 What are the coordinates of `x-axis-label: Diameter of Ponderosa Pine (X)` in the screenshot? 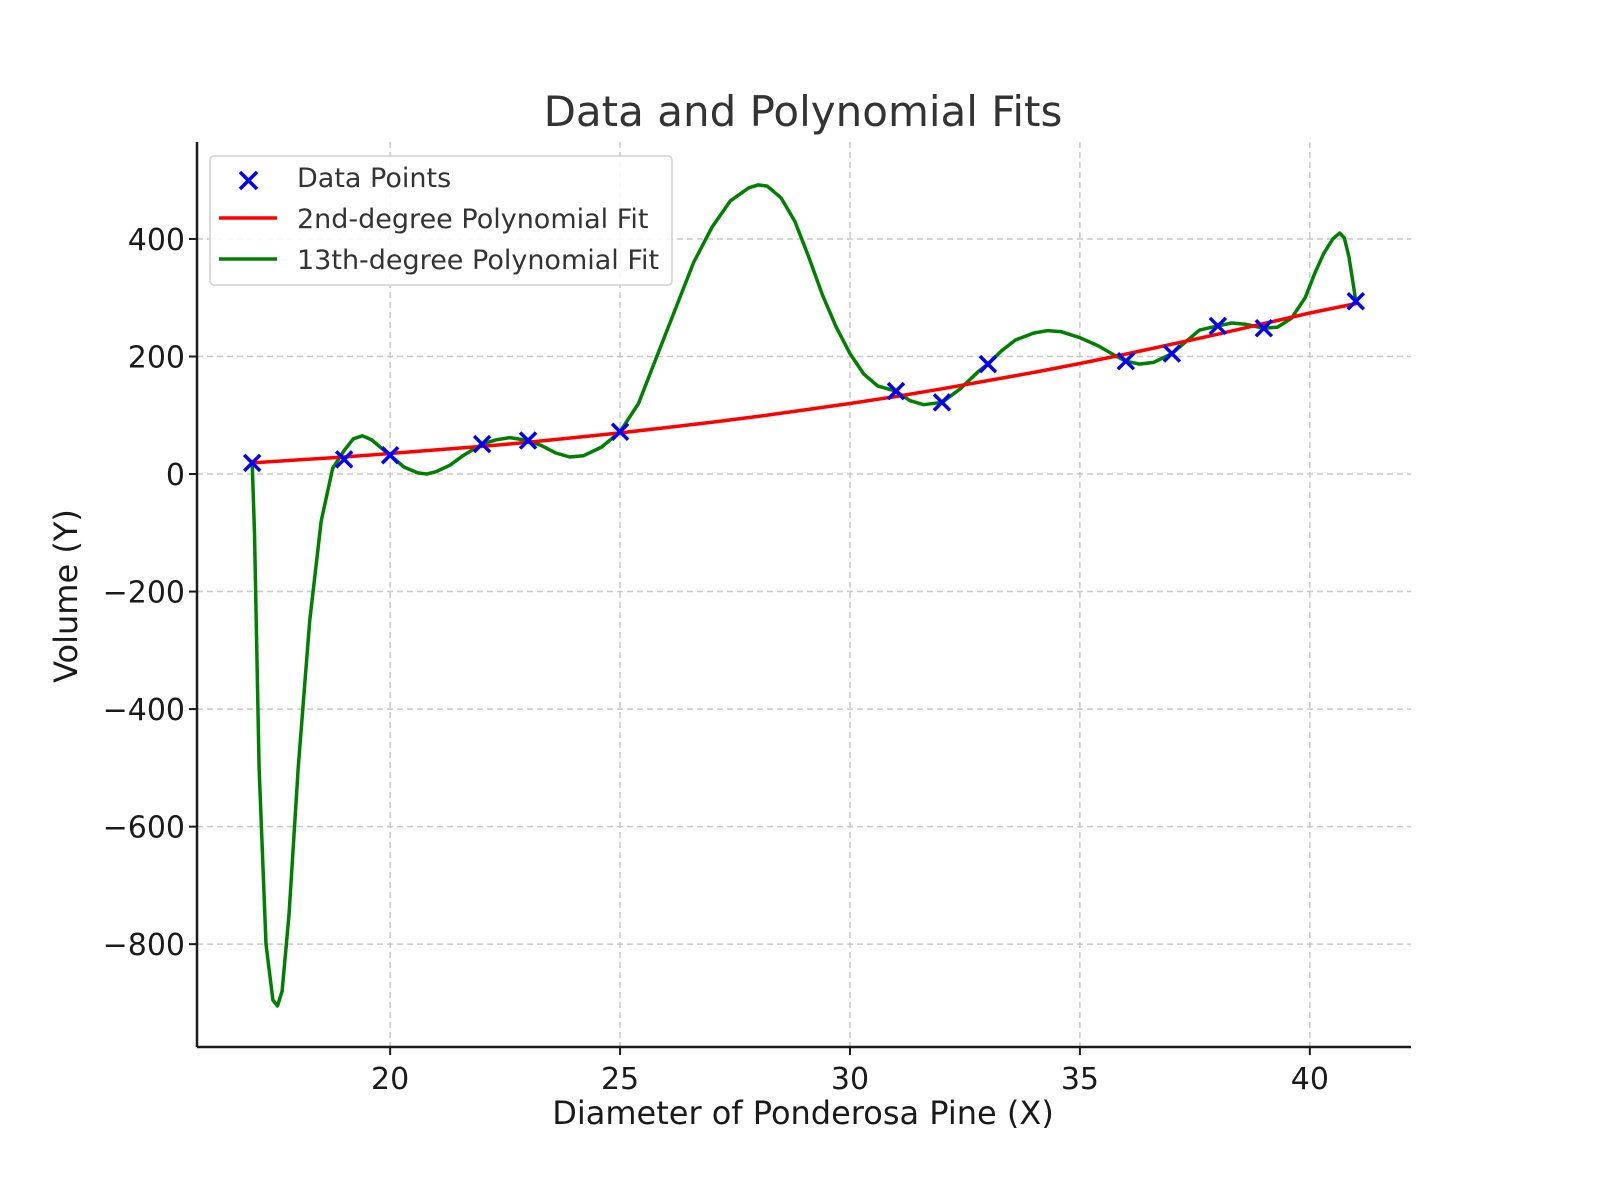 It's located at (803, 1113).